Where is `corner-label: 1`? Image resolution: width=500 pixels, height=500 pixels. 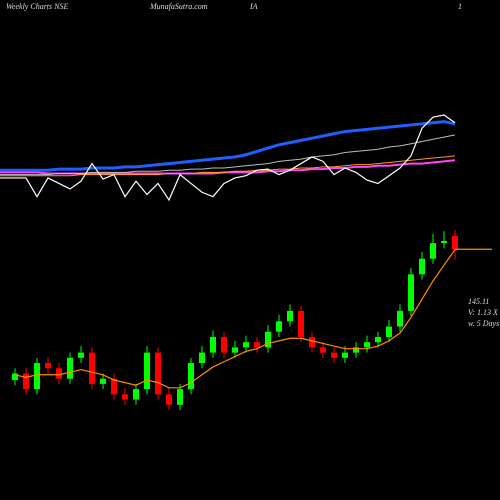 corner-label: 1 is located at coordinates (460, 6).